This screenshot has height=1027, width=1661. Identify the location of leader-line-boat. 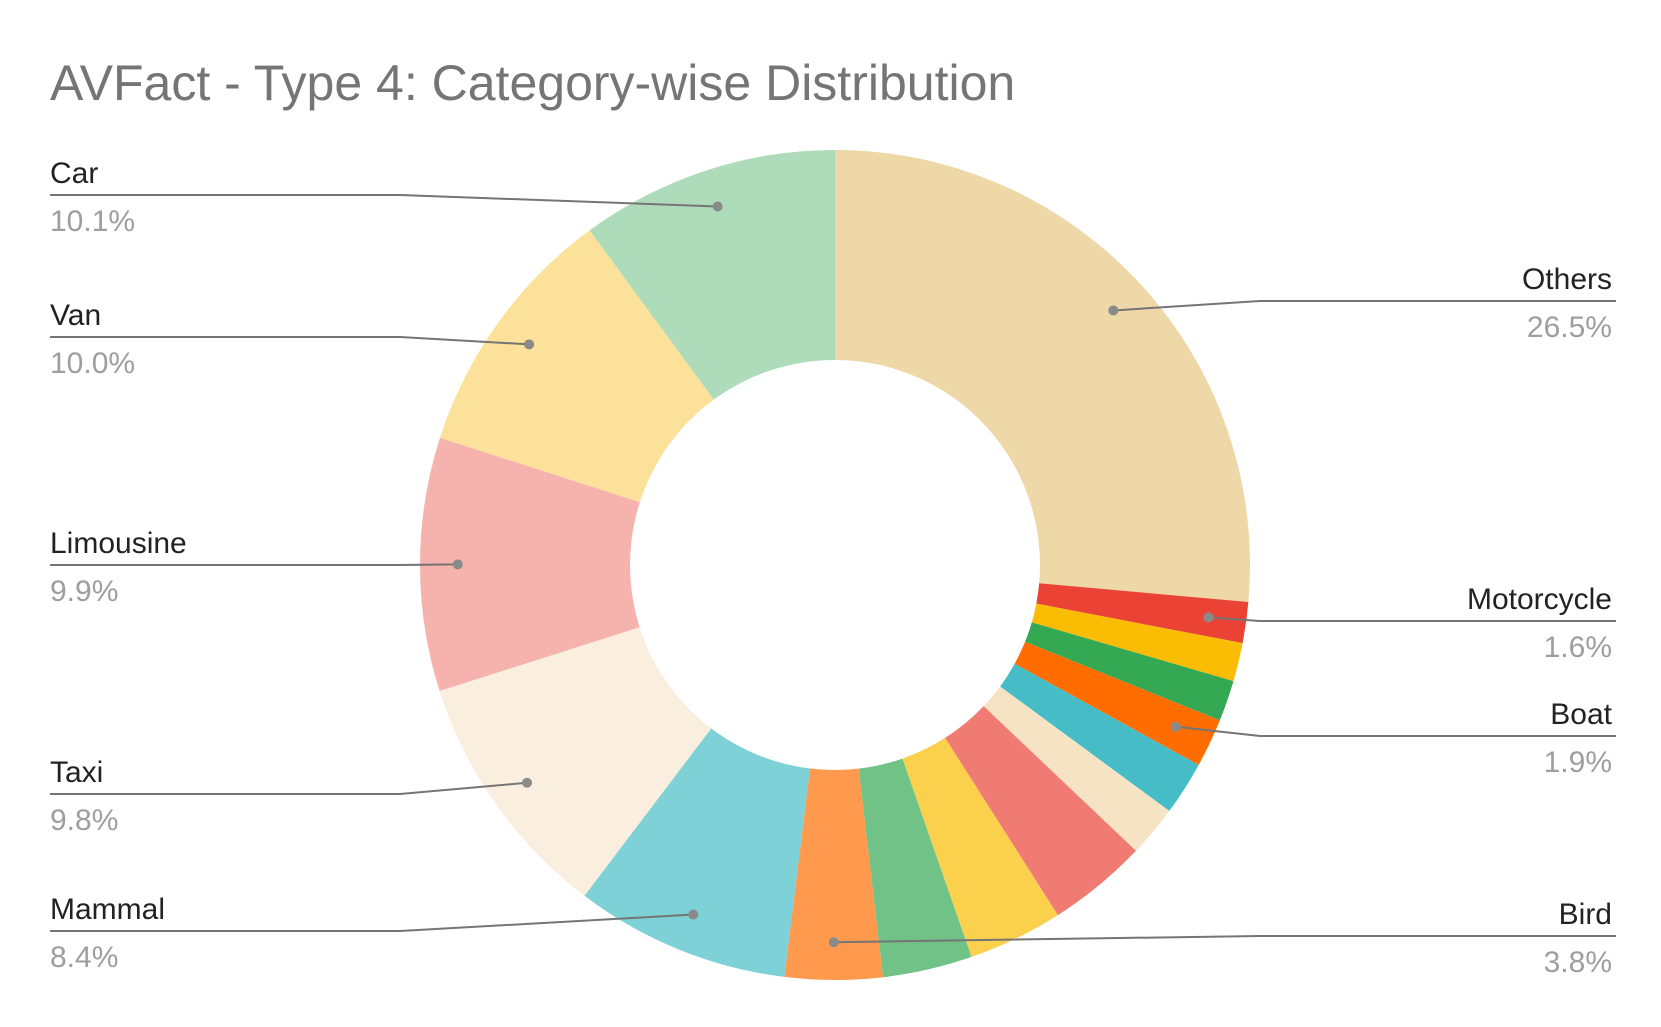
(1395, 731).